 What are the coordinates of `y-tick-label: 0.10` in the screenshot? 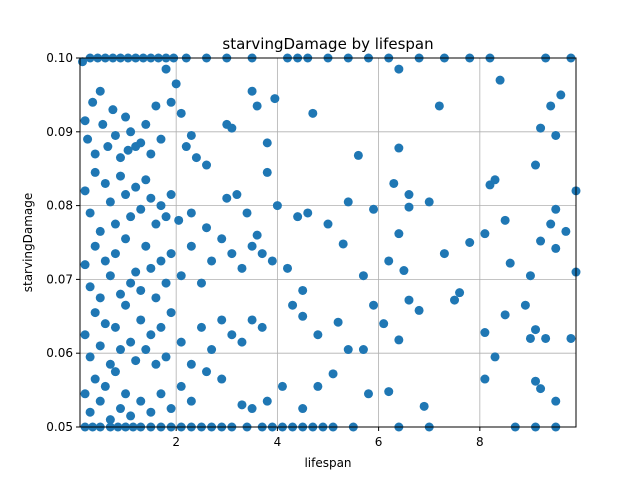 It's located at (59, 58).